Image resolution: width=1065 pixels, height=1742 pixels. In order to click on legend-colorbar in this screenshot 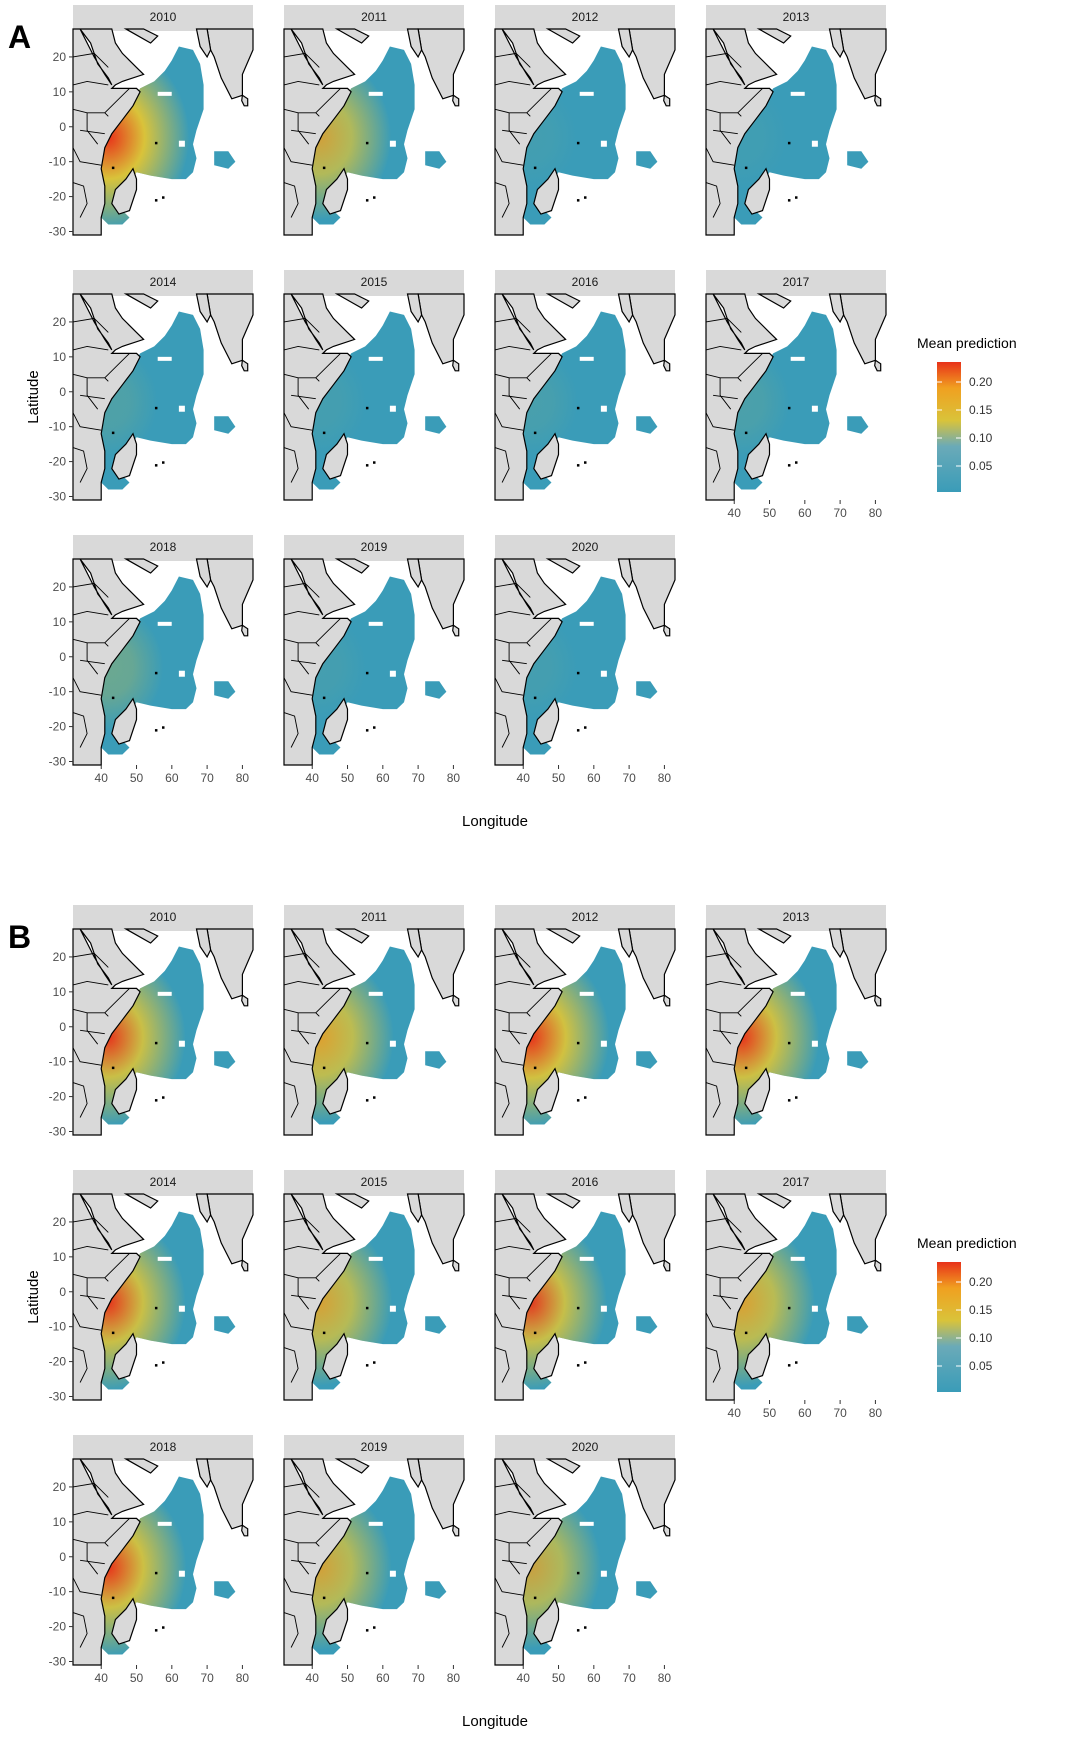, I will do `click(949, 1327)`.